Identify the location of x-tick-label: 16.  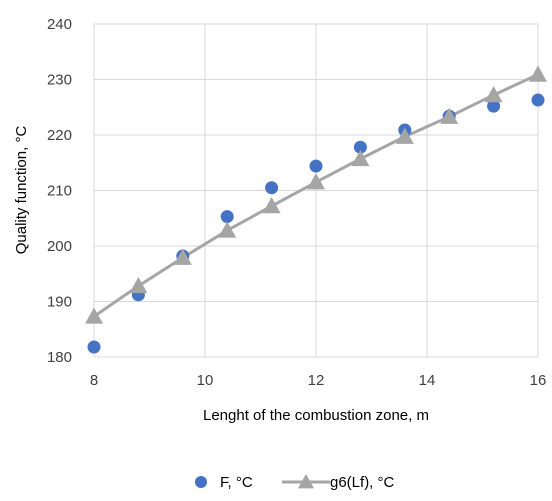
(538, 380).